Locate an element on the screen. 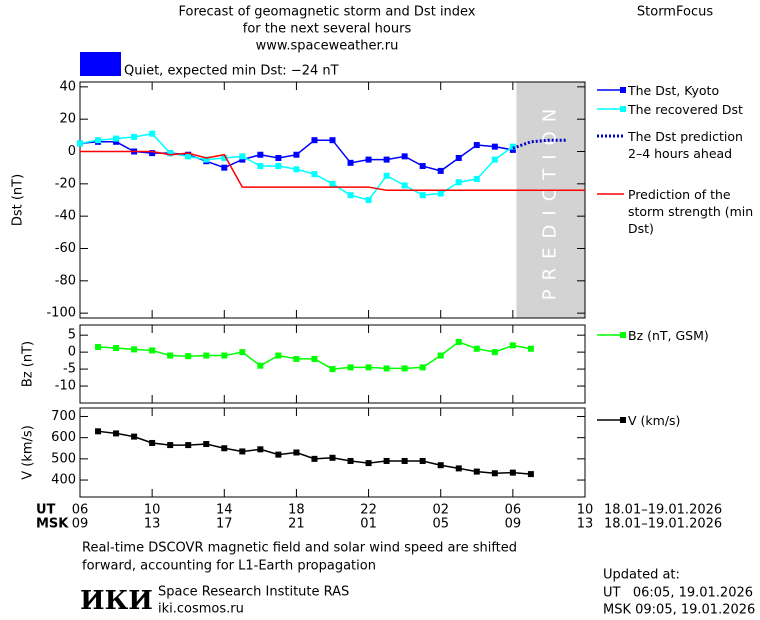  y-tick-label: 0 is located at coordinates (72, 151).